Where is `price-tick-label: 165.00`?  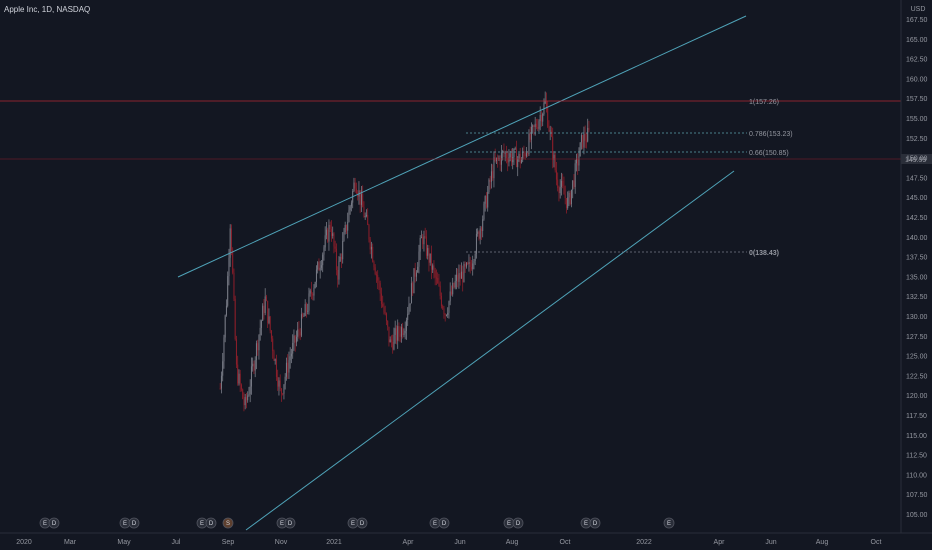 price-tick-label: 165.00 is located at coordinates (917, 40).